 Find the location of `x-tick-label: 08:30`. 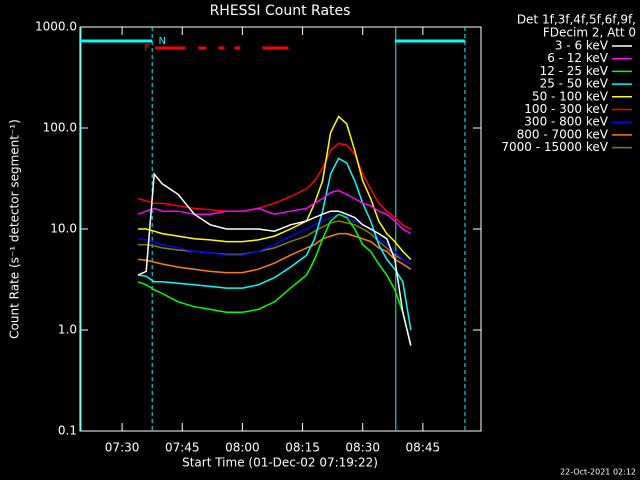

x-tick-label: 08:30 is located at coordinates (362, 448).